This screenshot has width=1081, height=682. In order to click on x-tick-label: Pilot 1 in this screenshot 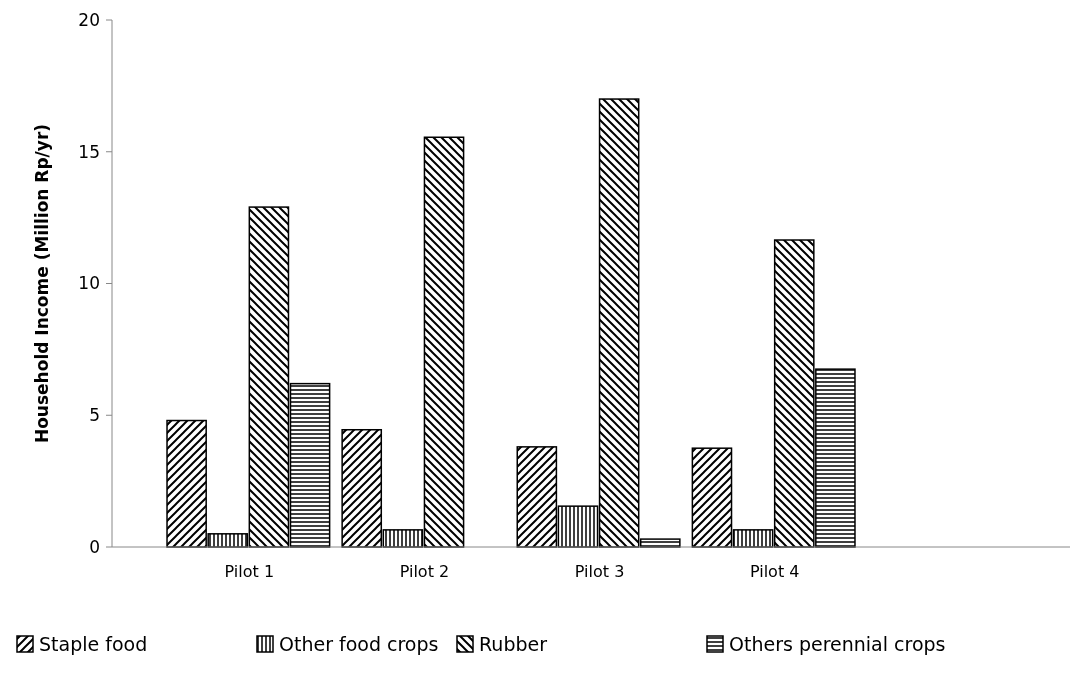, I will do `click(249, 571)`.